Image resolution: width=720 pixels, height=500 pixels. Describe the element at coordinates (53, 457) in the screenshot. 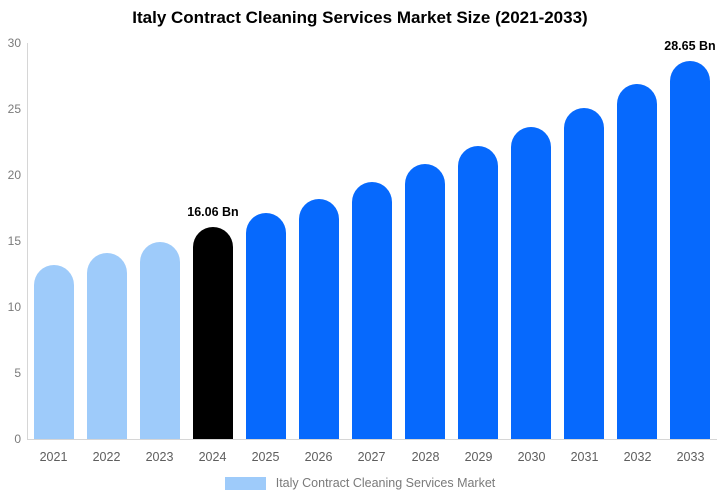

I see `x-tick-label: 2021` at that location.